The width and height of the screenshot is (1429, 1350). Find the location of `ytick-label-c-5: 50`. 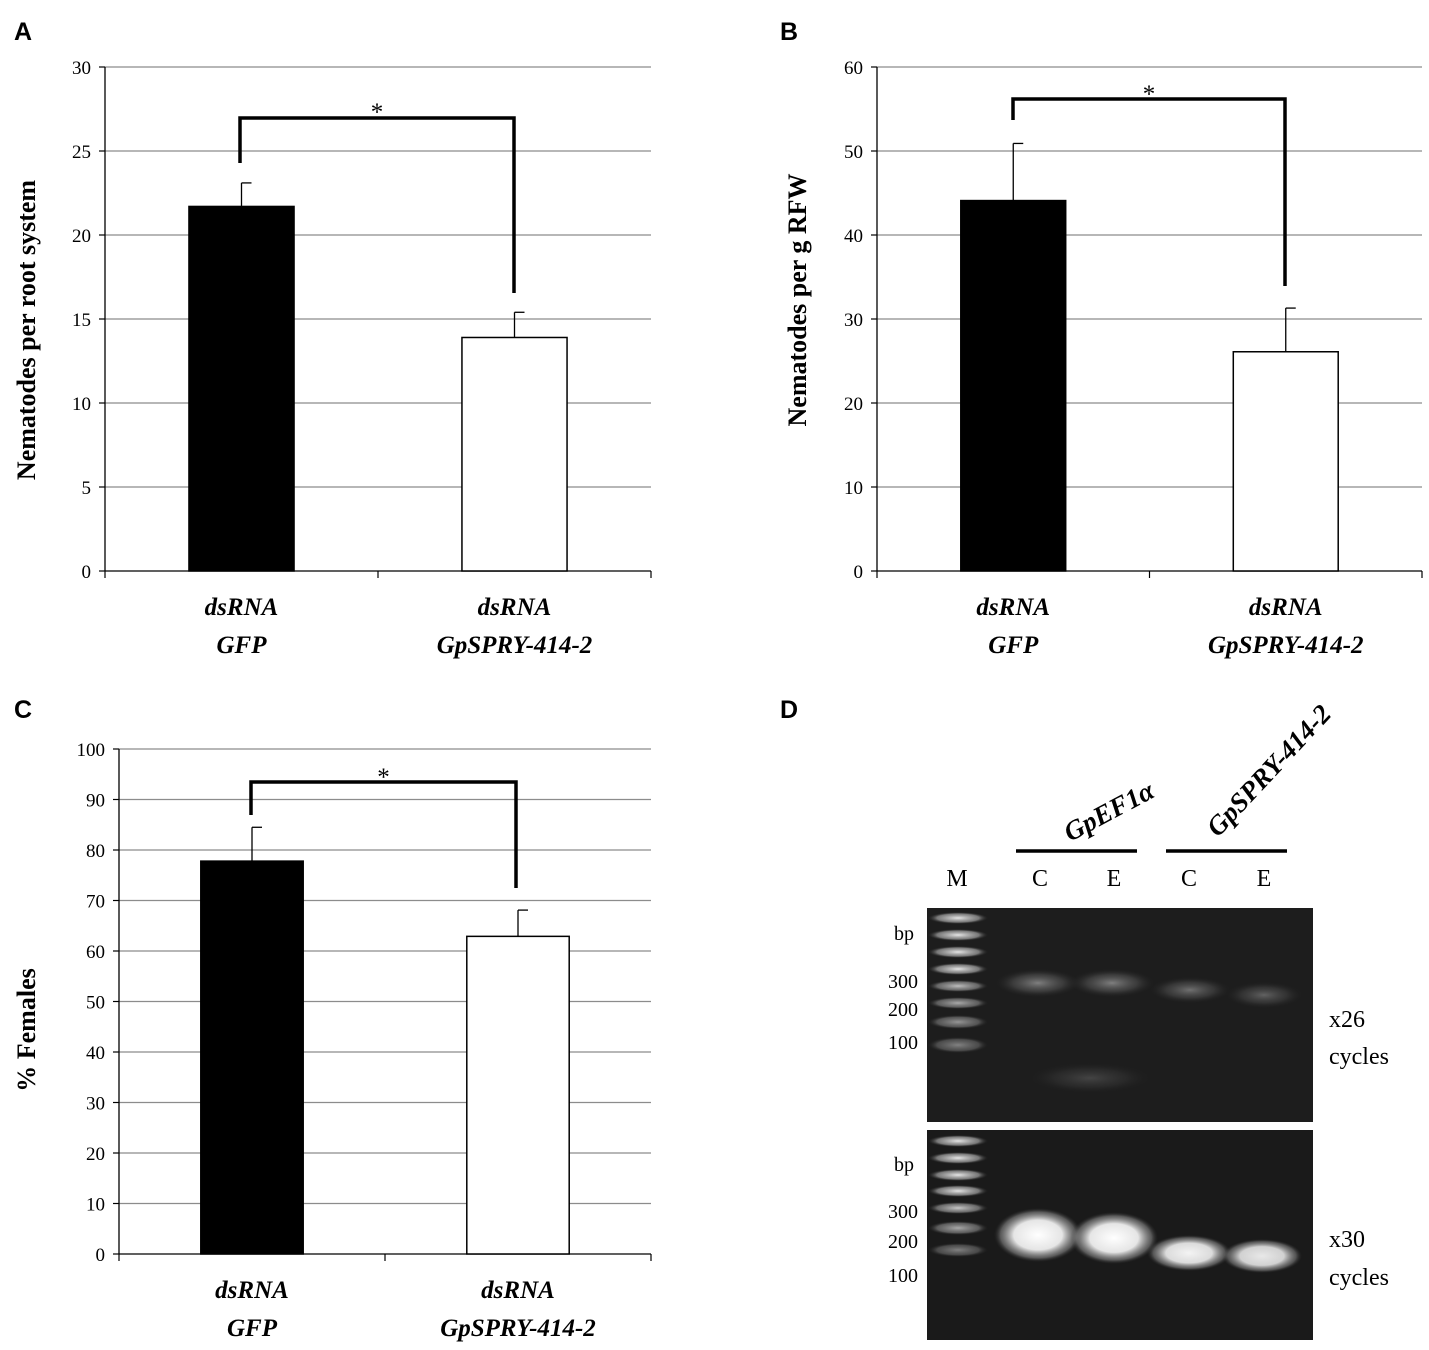

ytick-label-c-5: 50 is located at coordinates (95, 1003).